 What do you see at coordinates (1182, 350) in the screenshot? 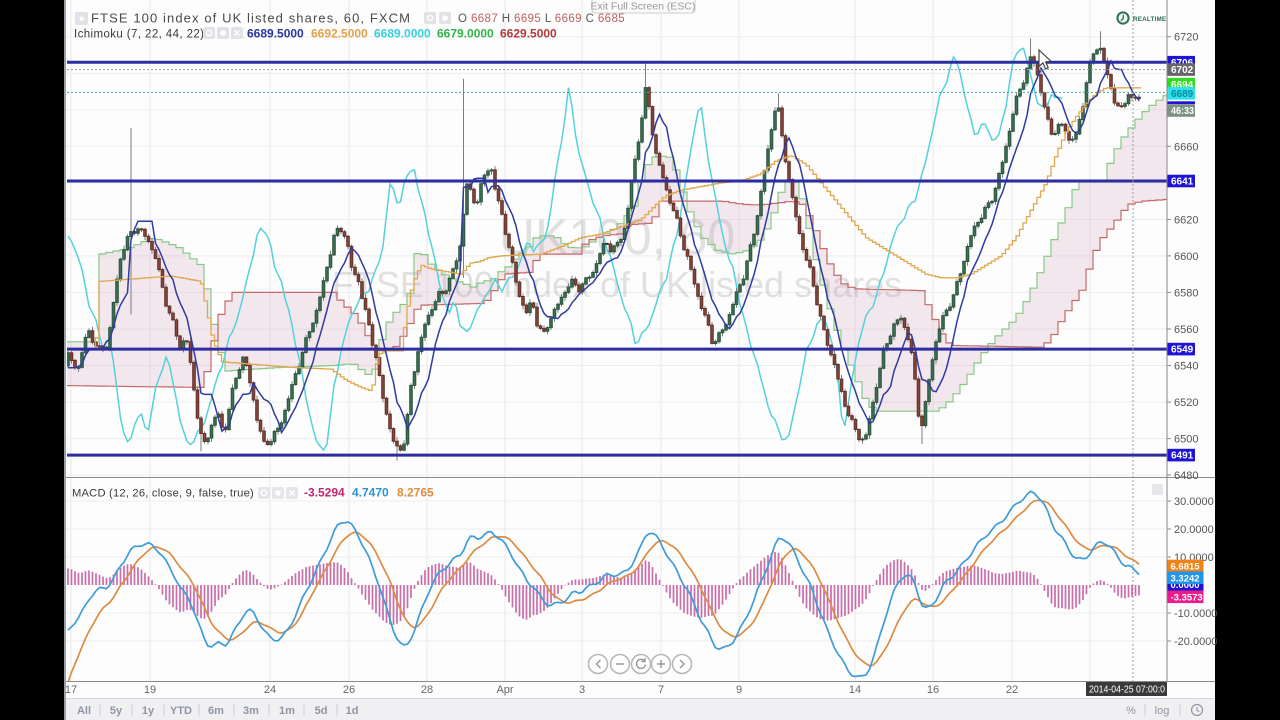
I see `svg-text: 6549` at bounding box center [1182, 350].